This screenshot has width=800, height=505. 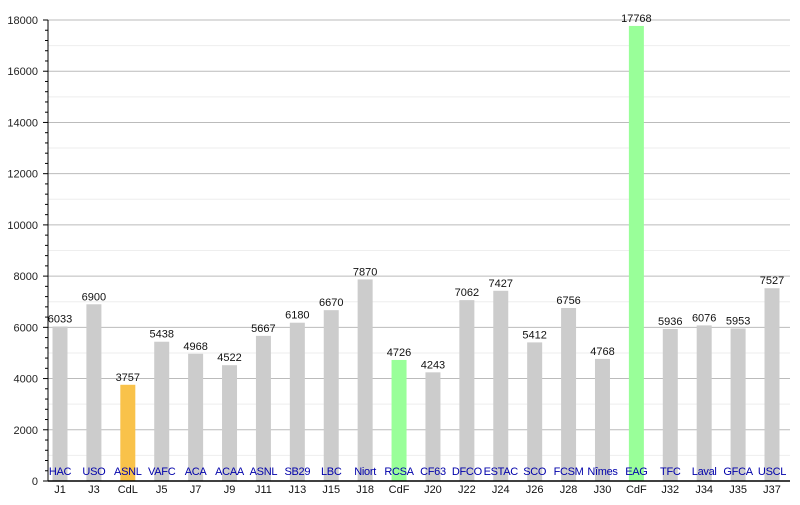 What do you see at coordinates (297, 401) in the screenshot?
I see `bar-j13` at bounding box center [297, 401].